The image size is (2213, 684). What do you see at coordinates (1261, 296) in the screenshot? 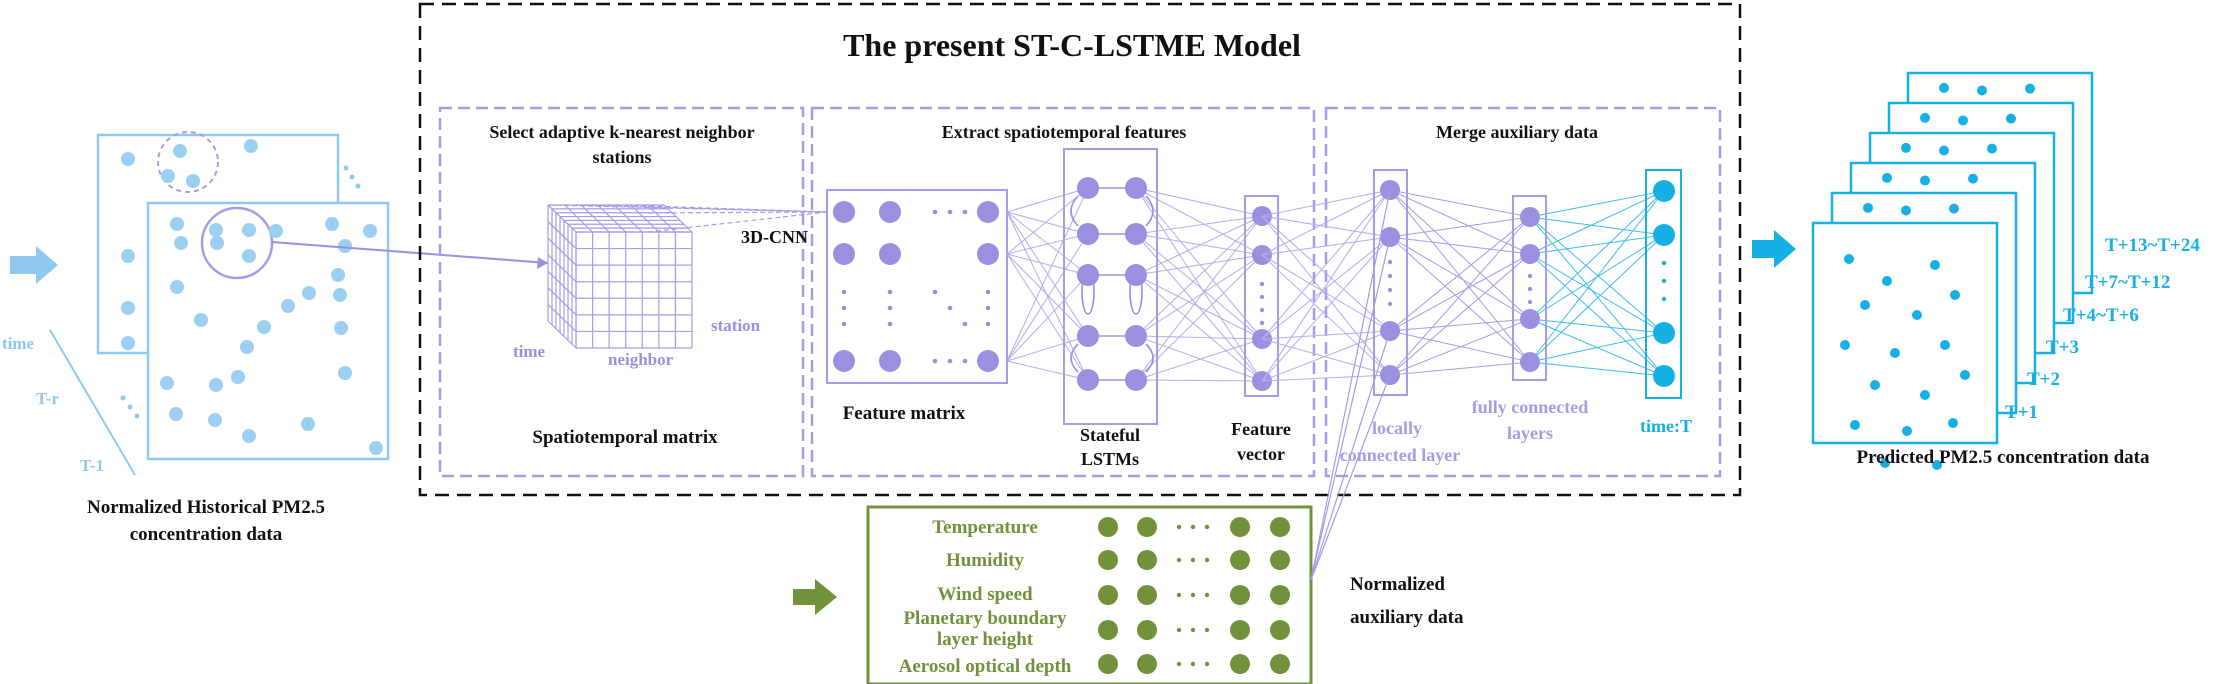
I see `feature-vector` at bounding box center [1261, 296].